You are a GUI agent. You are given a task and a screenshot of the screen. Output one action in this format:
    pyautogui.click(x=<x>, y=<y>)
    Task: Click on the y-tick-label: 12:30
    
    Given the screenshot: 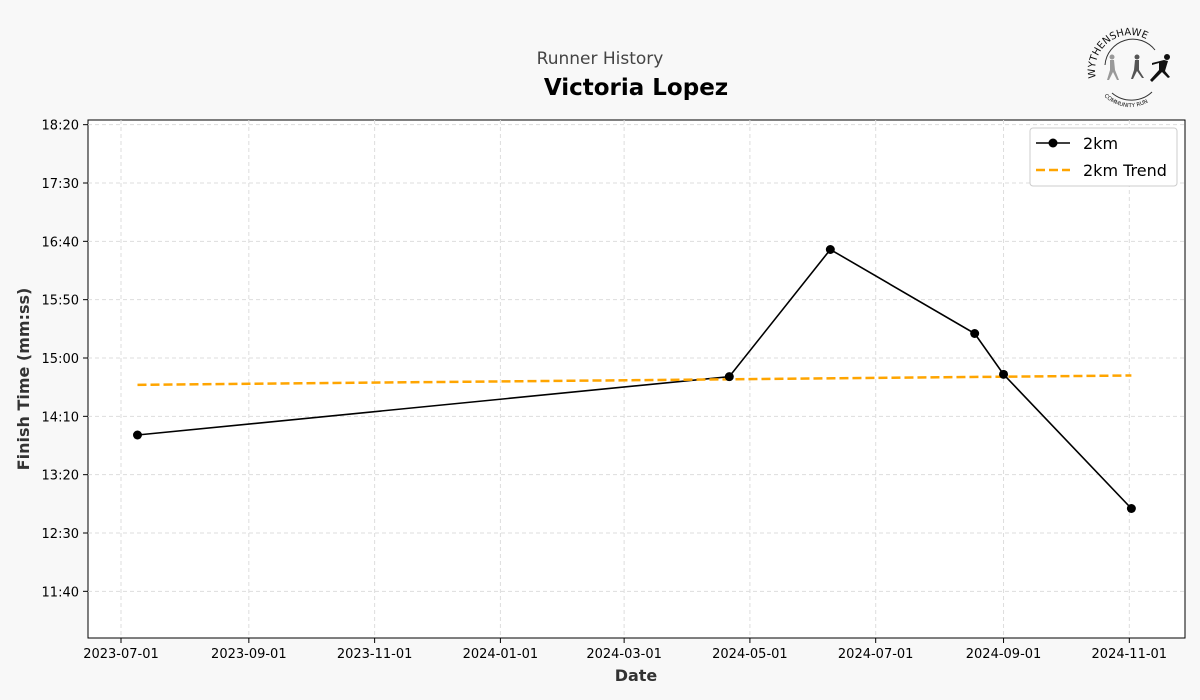 What is the action you would take?
    pyautogui.click(x=60, y=534)
    